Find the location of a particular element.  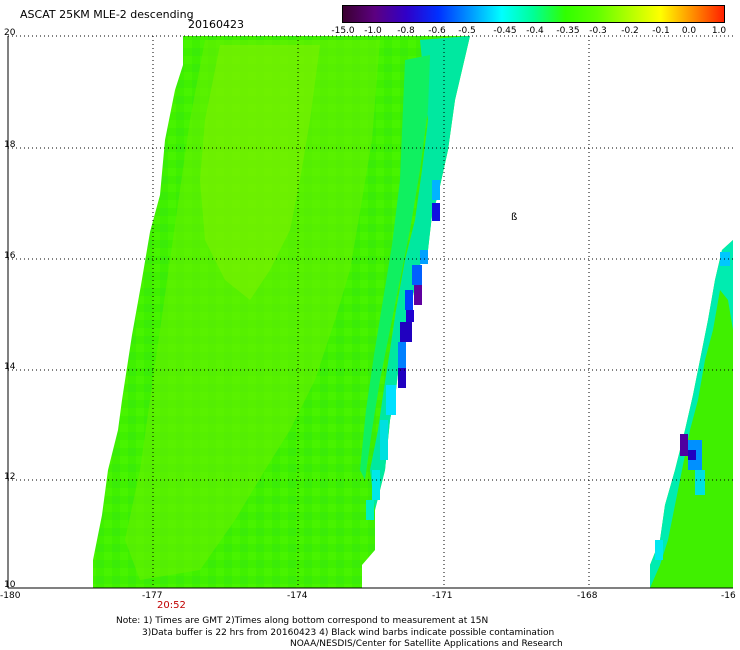

lat-label: 14 is located at coordinates (10, 367).